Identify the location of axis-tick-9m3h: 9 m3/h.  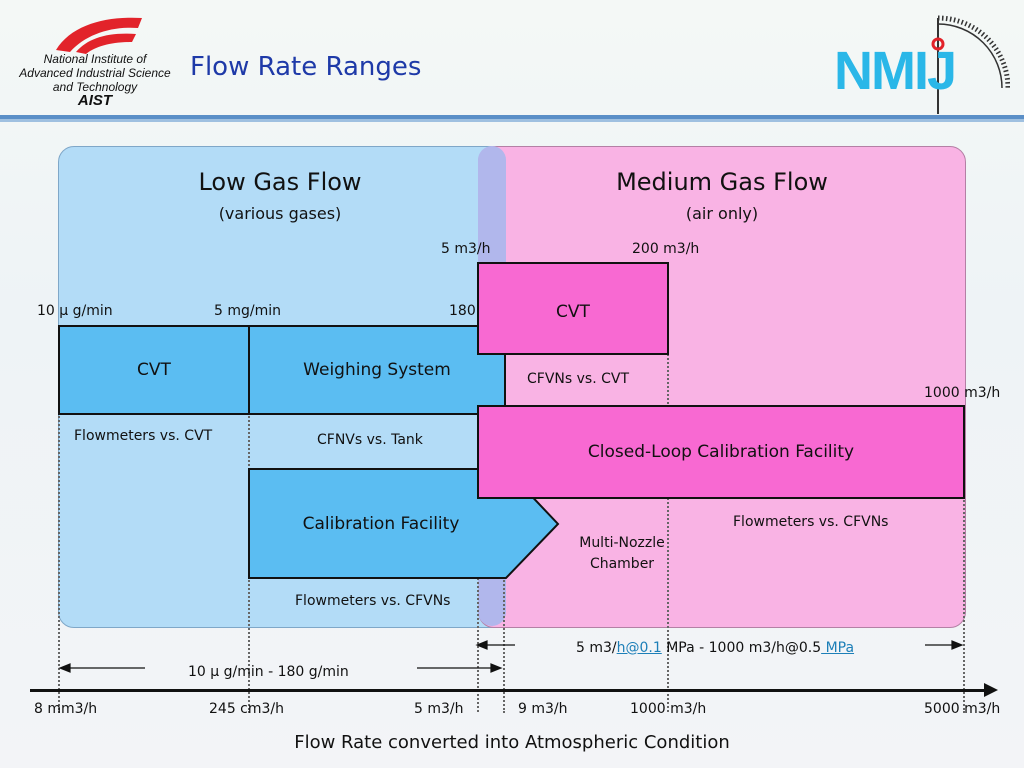
(543, 709).